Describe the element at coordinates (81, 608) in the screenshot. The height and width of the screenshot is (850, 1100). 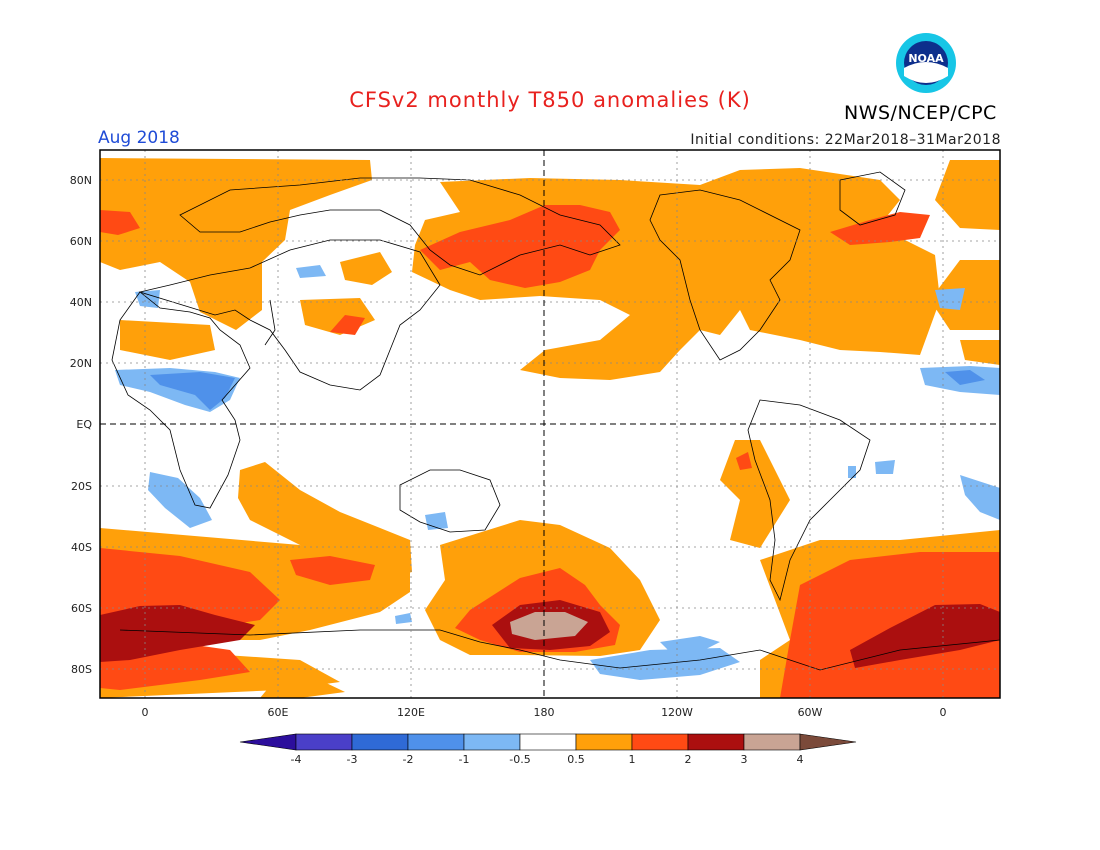
I see `lat-label: 60S` at that location.